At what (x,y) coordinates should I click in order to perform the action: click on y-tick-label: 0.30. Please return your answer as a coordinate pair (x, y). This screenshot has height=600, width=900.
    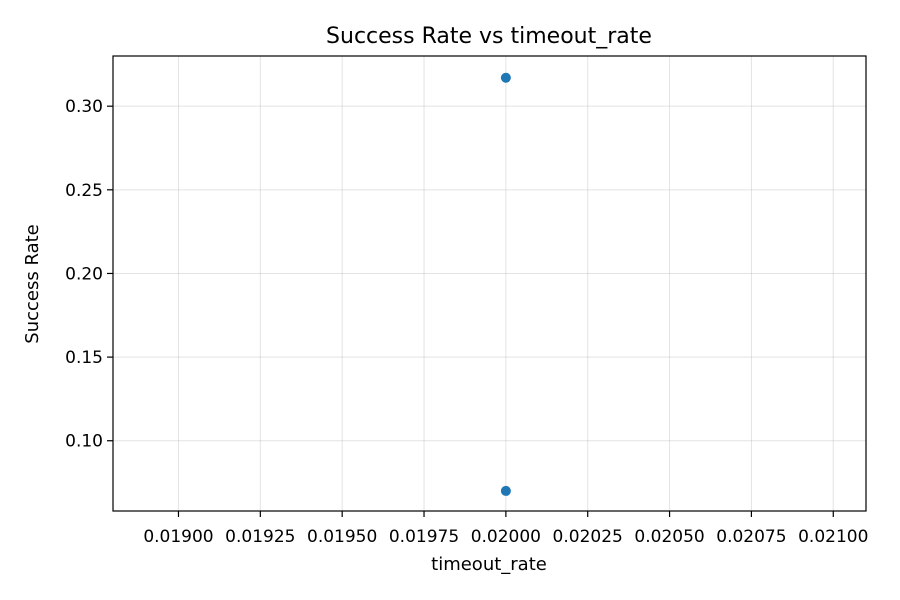
    Looking at the image, I should click on (84, 107).